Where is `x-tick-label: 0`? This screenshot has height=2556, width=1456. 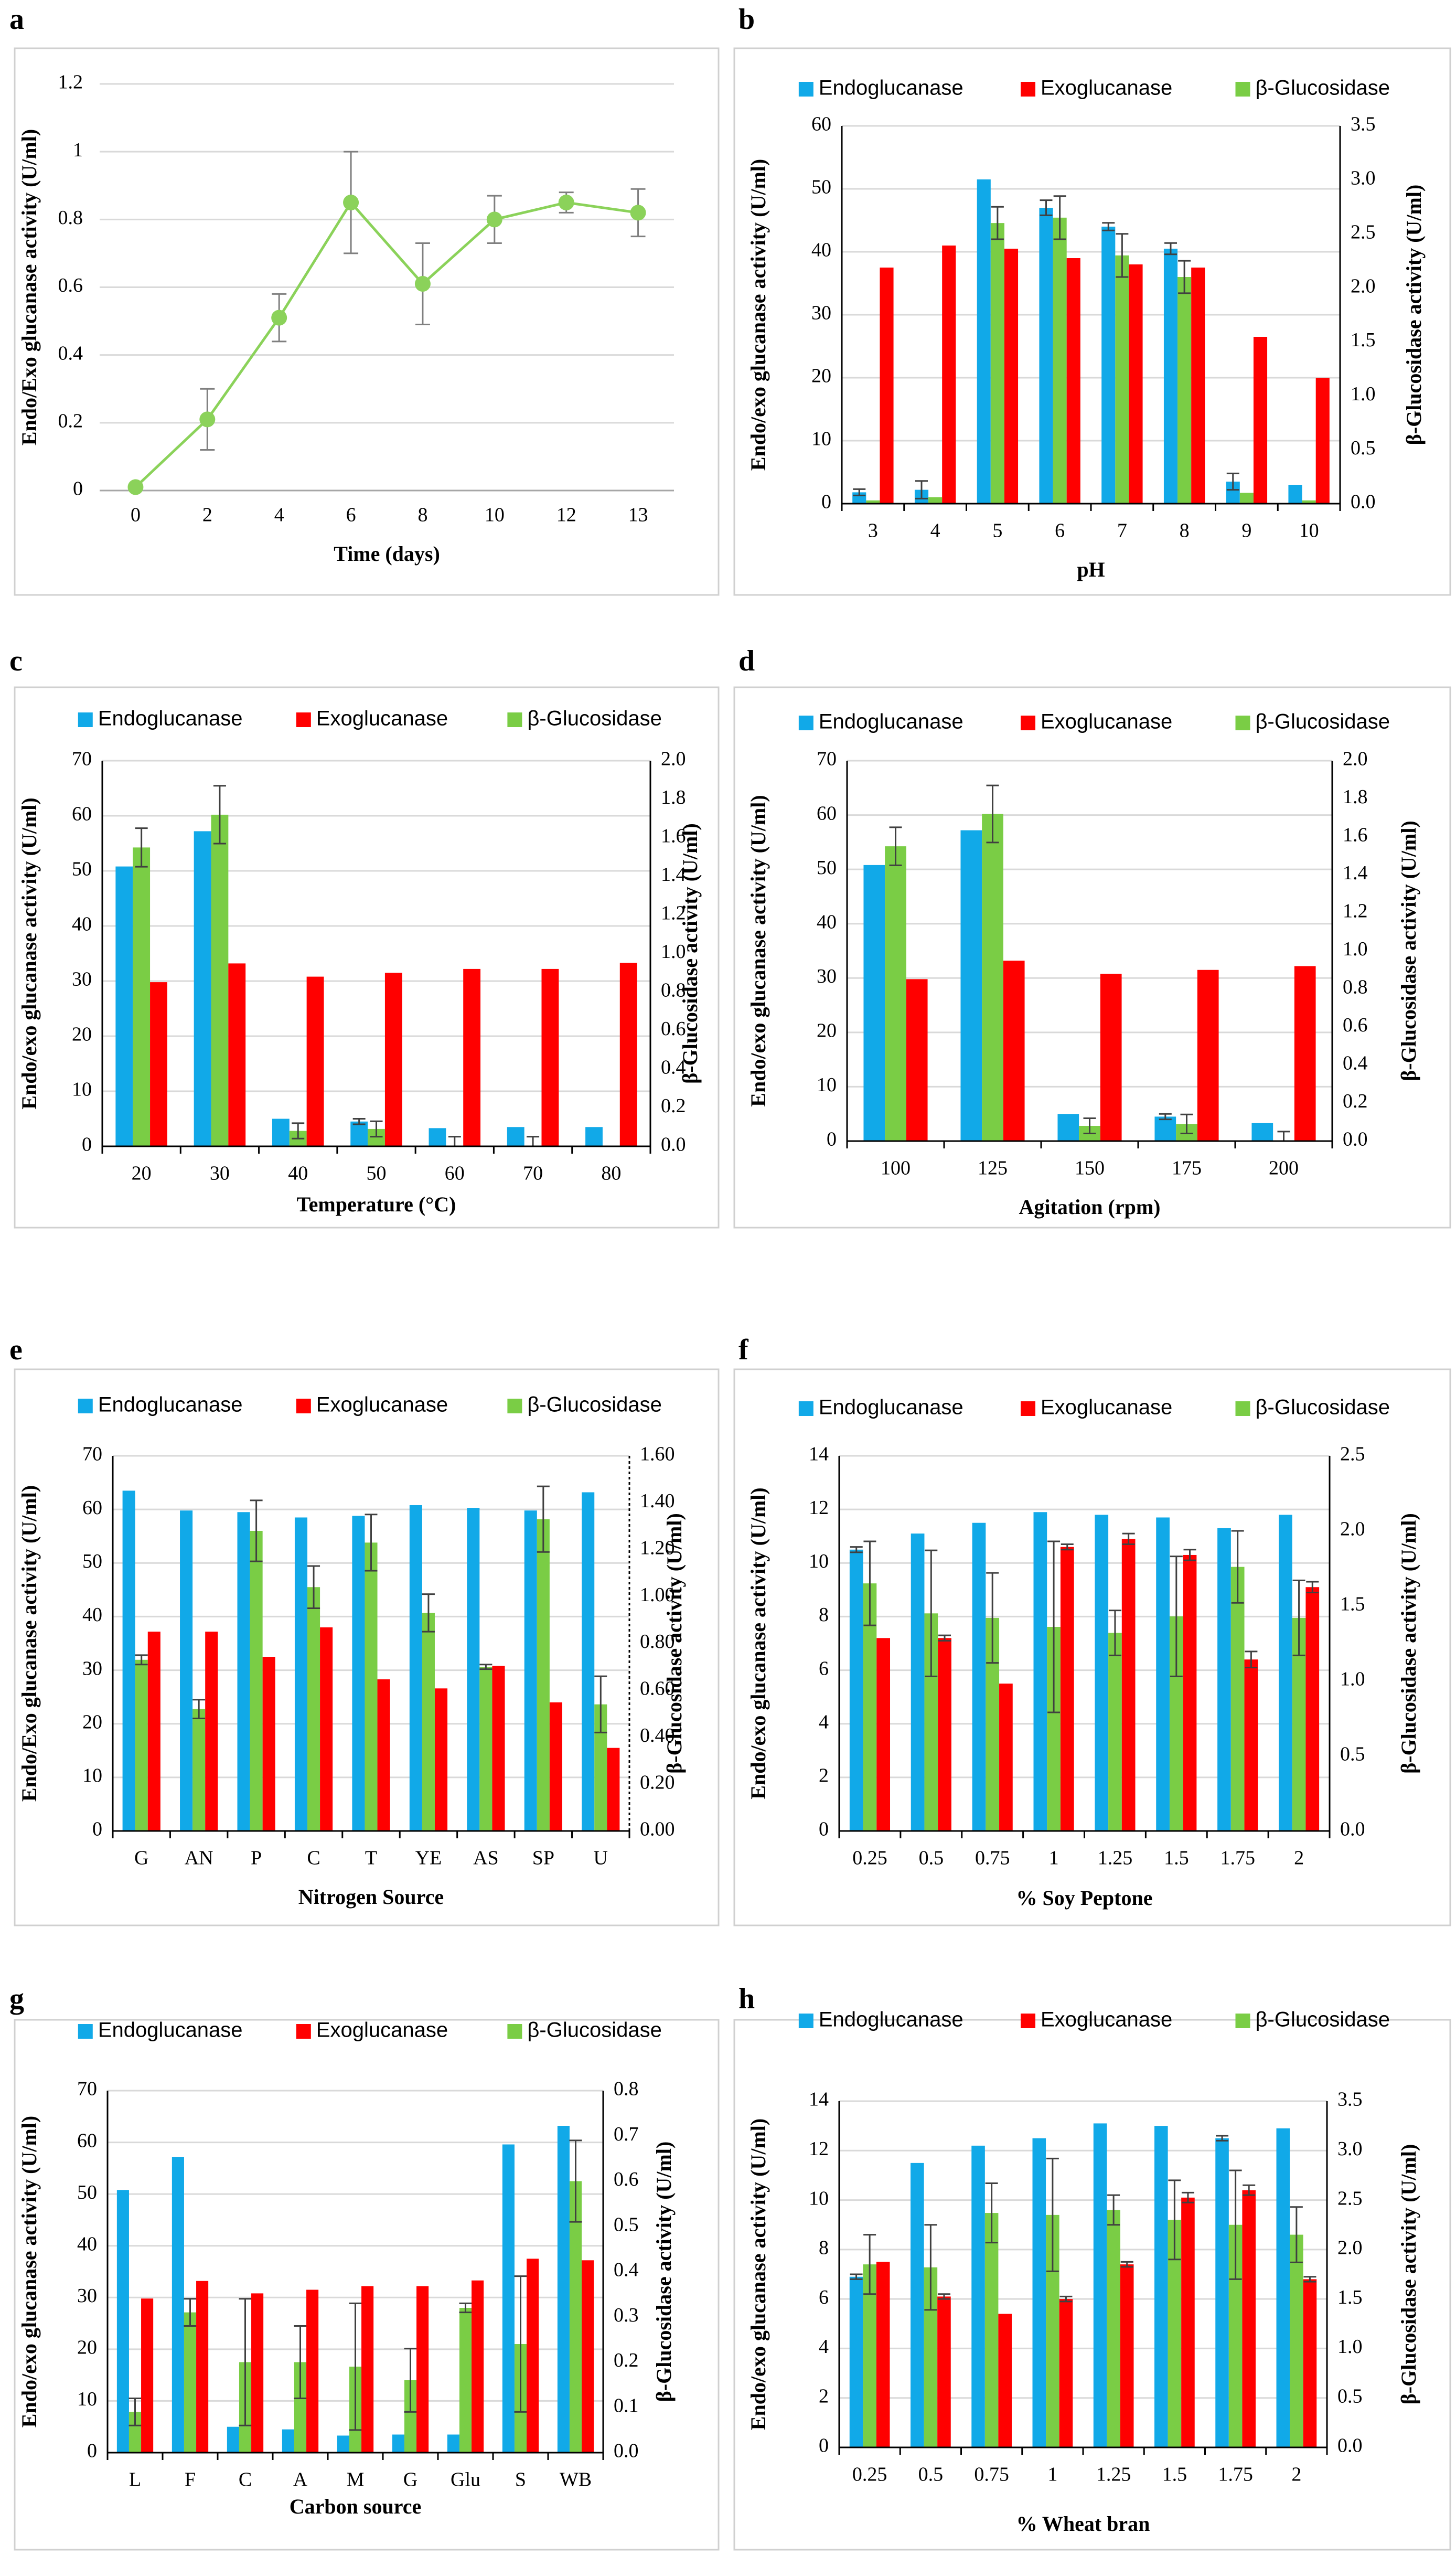 x-tick-label: 0 is located at coordinates (136, 515).